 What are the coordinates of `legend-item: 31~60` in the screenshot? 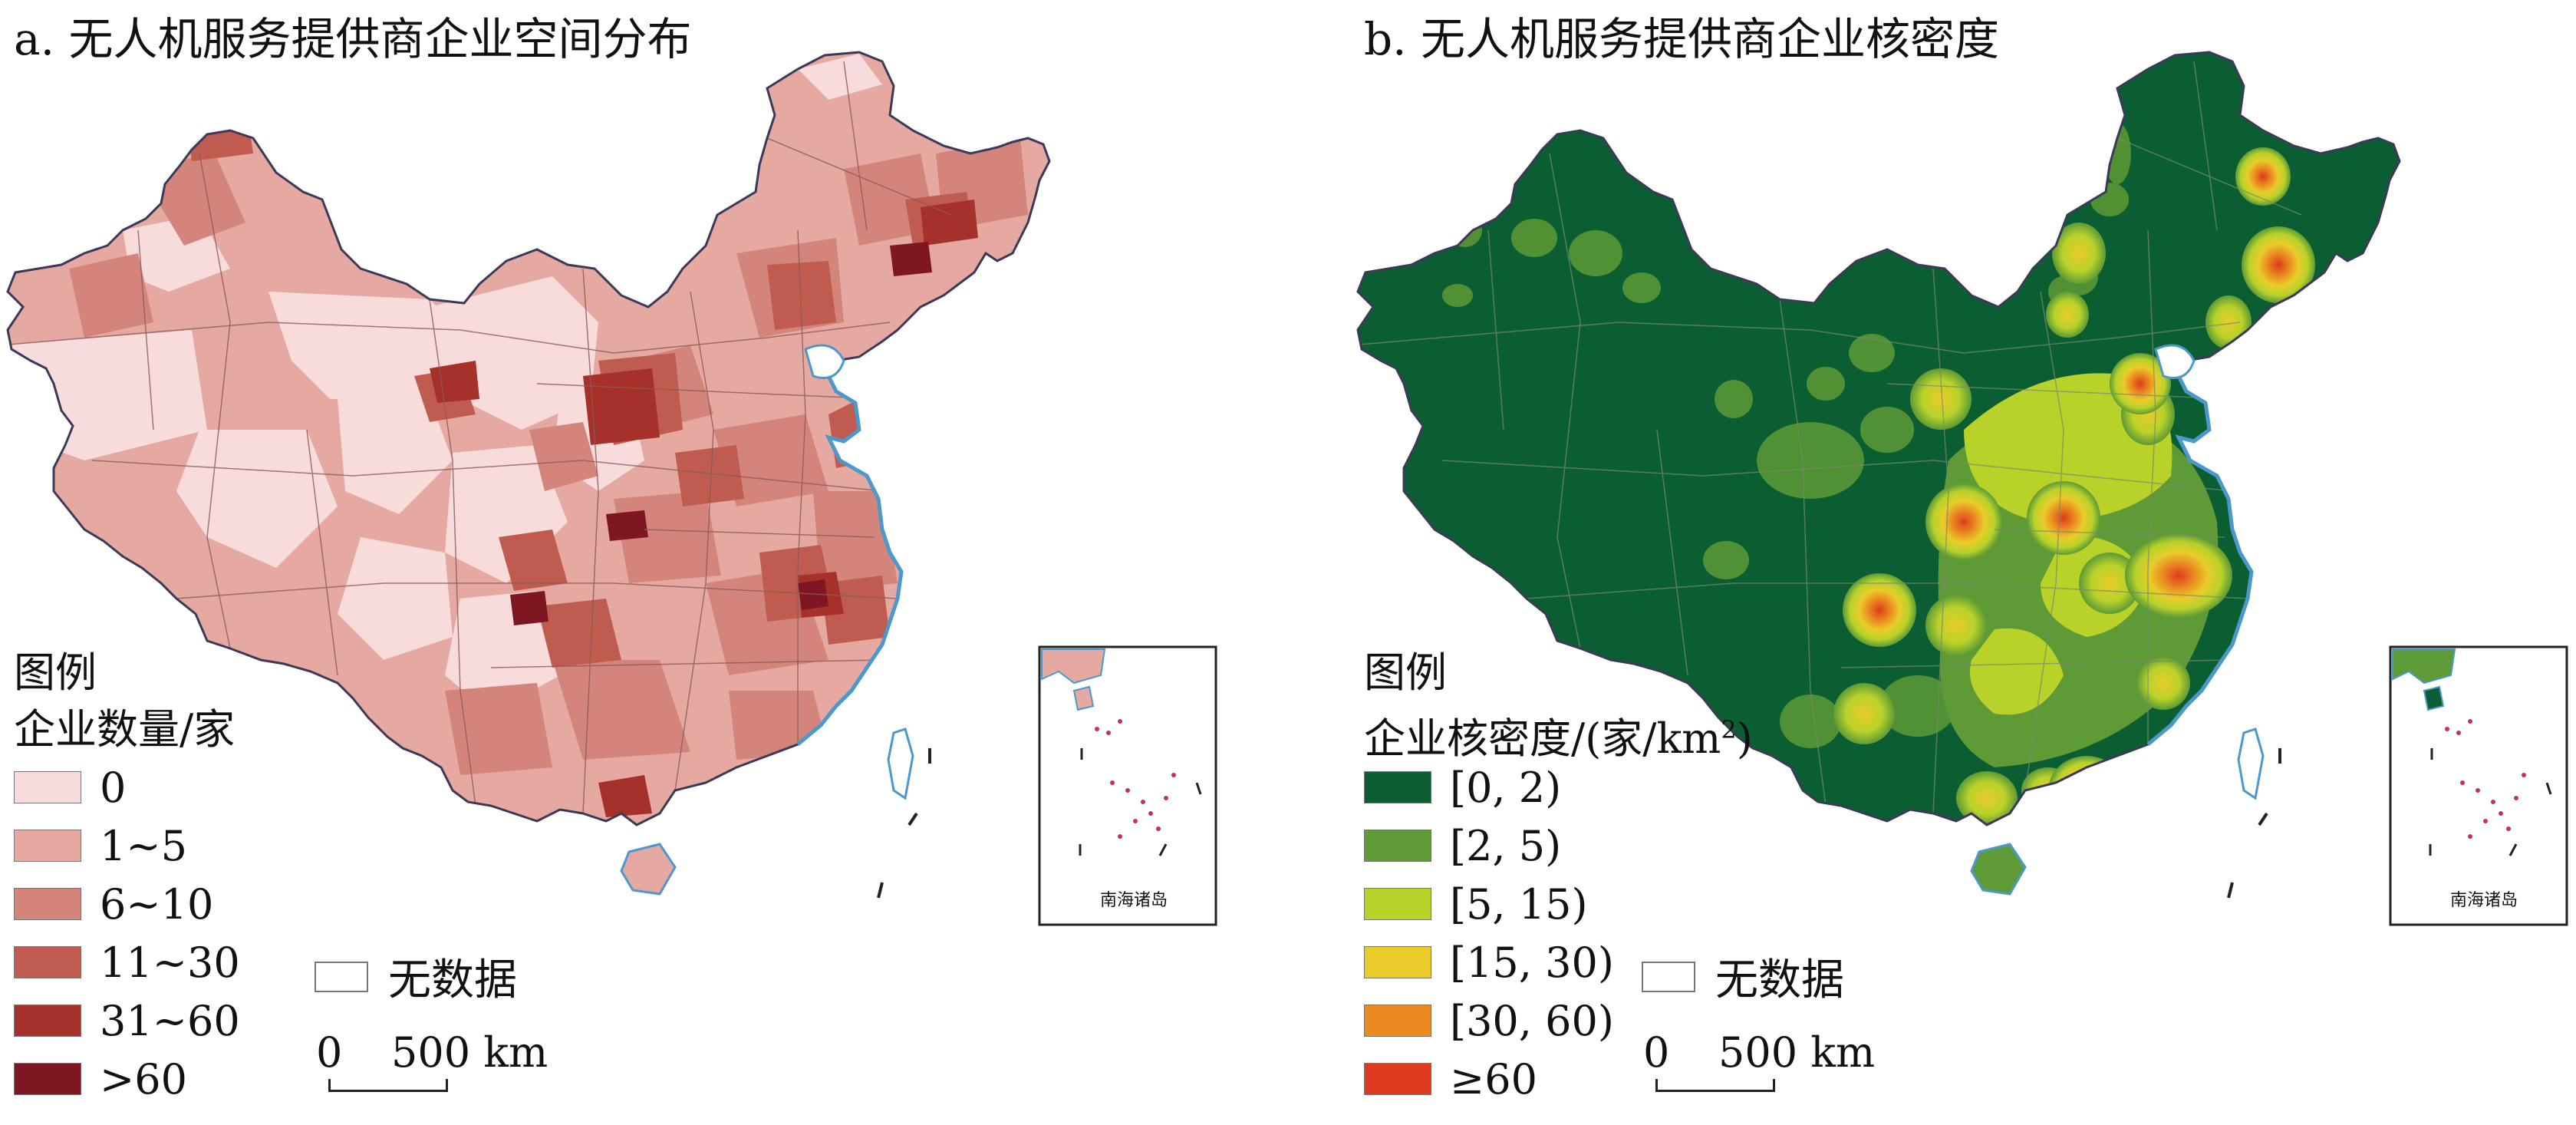 It's located at (127, 1020).